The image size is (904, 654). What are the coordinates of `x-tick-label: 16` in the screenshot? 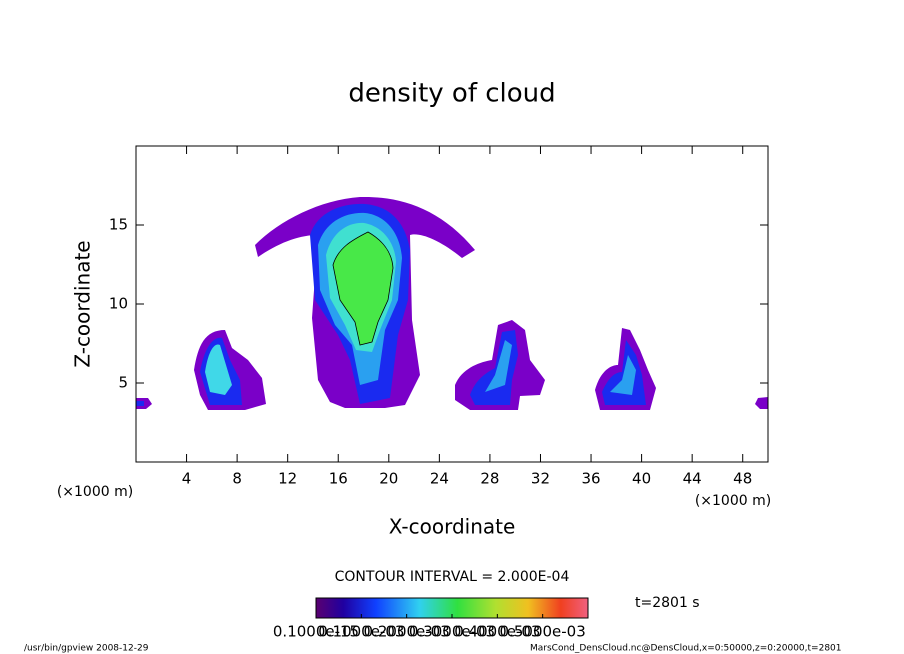 It's located at (338, 479).